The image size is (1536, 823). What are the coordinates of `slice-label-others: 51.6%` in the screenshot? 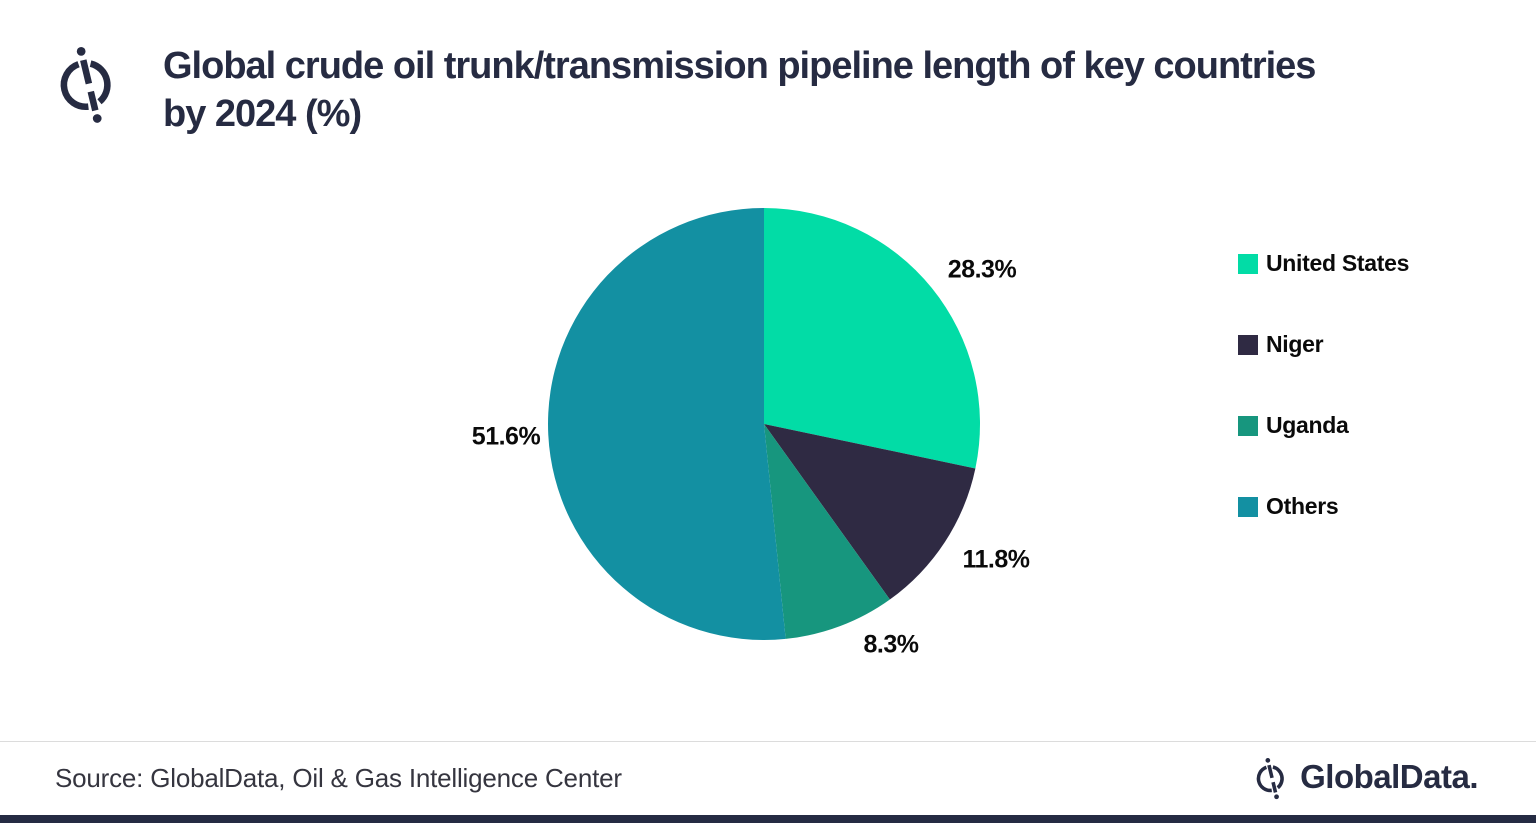 It's located at (506, 436).